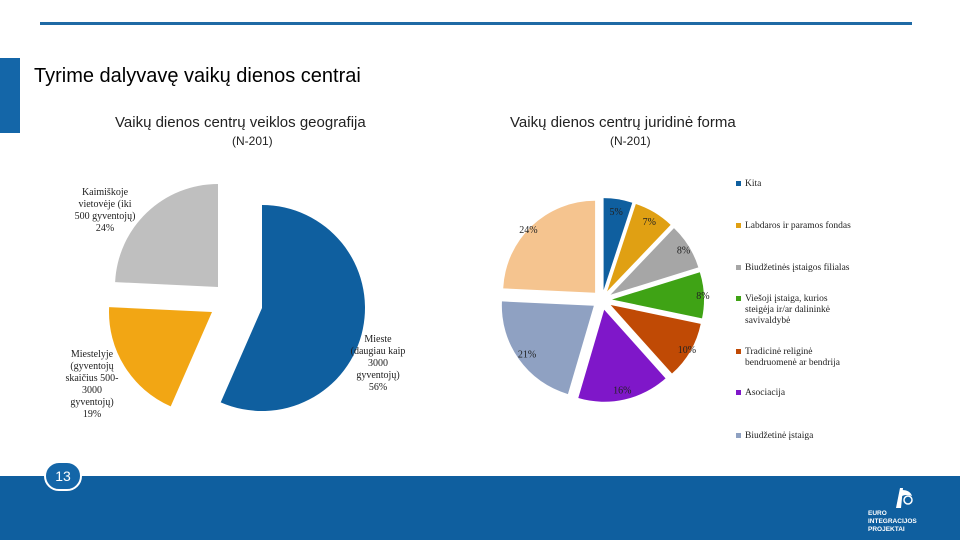 This screenshot has width=960, height=540. I want to click on pie1-slice-town, so click(160, 357).